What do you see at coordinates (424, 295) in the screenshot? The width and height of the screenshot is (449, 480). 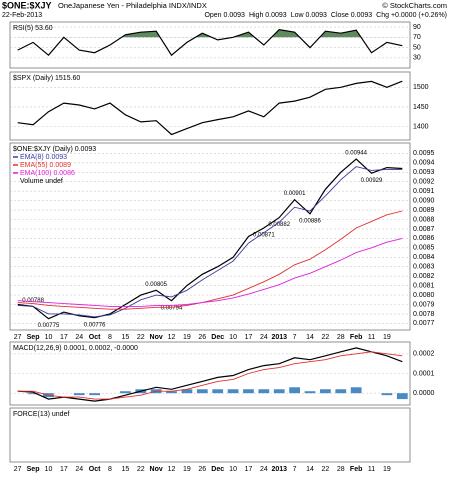 I see `y-tick-label: 0.0080` at bounding box center [424, 295].